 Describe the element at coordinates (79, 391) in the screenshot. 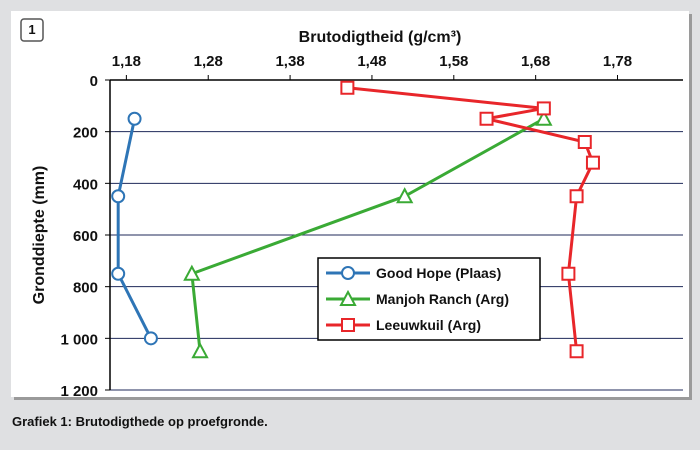

I see `y-tick-label: 1 200` at that location.